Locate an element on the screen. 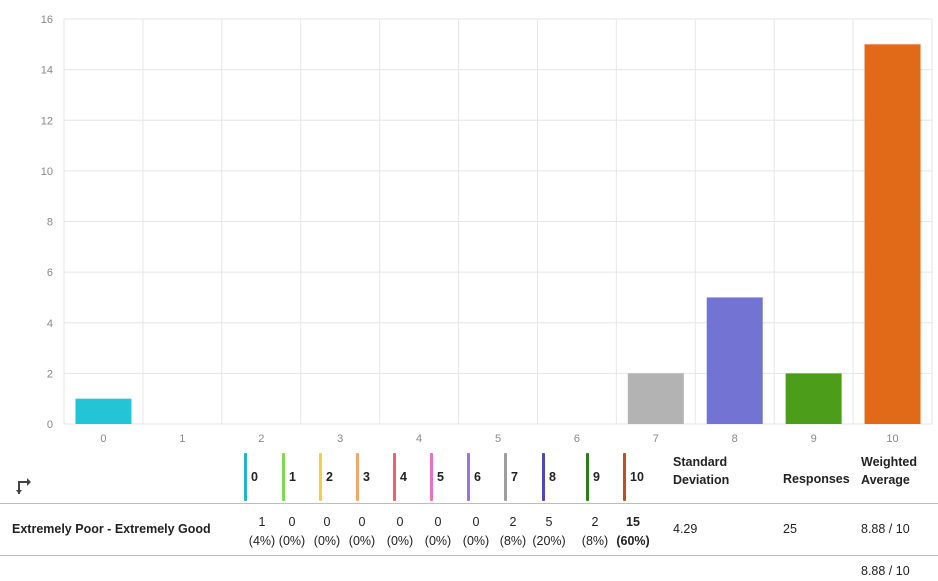 The width and height of the screenshot is (938, 581). legend-label: 2 is located at coordinates (329, 477).